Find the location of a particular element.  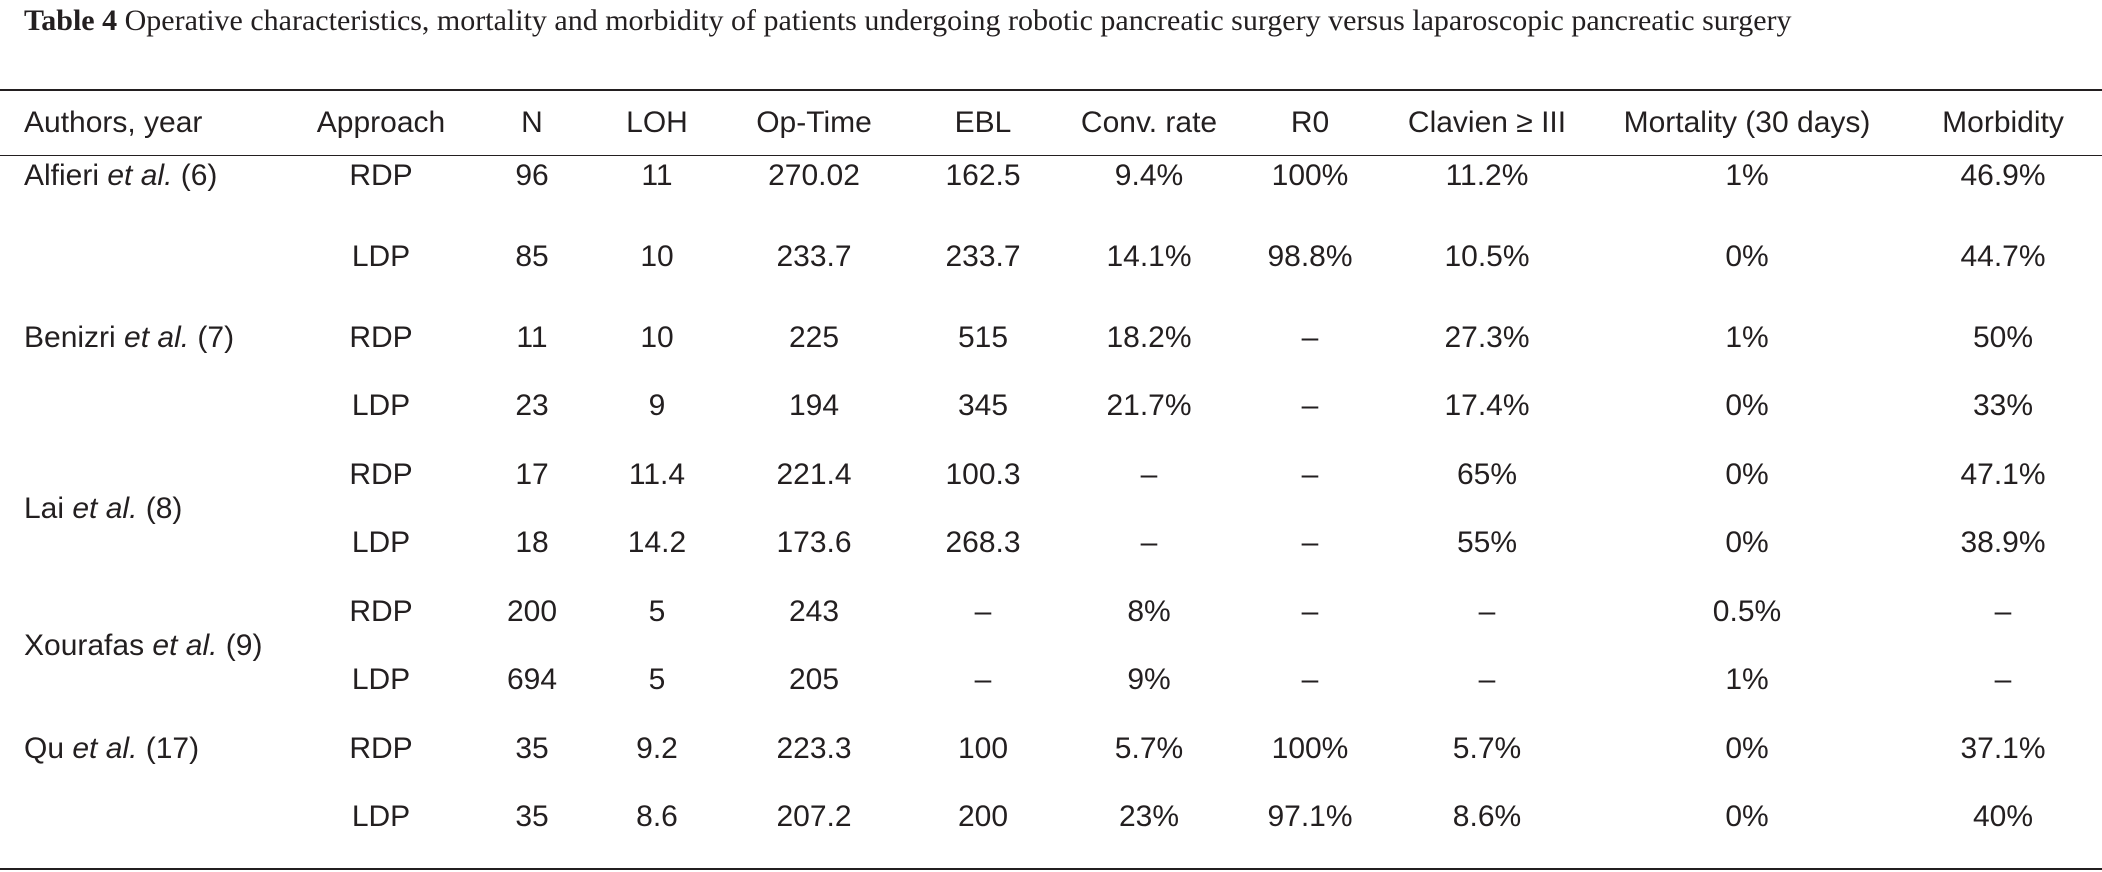

author-cell: Lai et al. (8) is located at coordinates (103, 509).